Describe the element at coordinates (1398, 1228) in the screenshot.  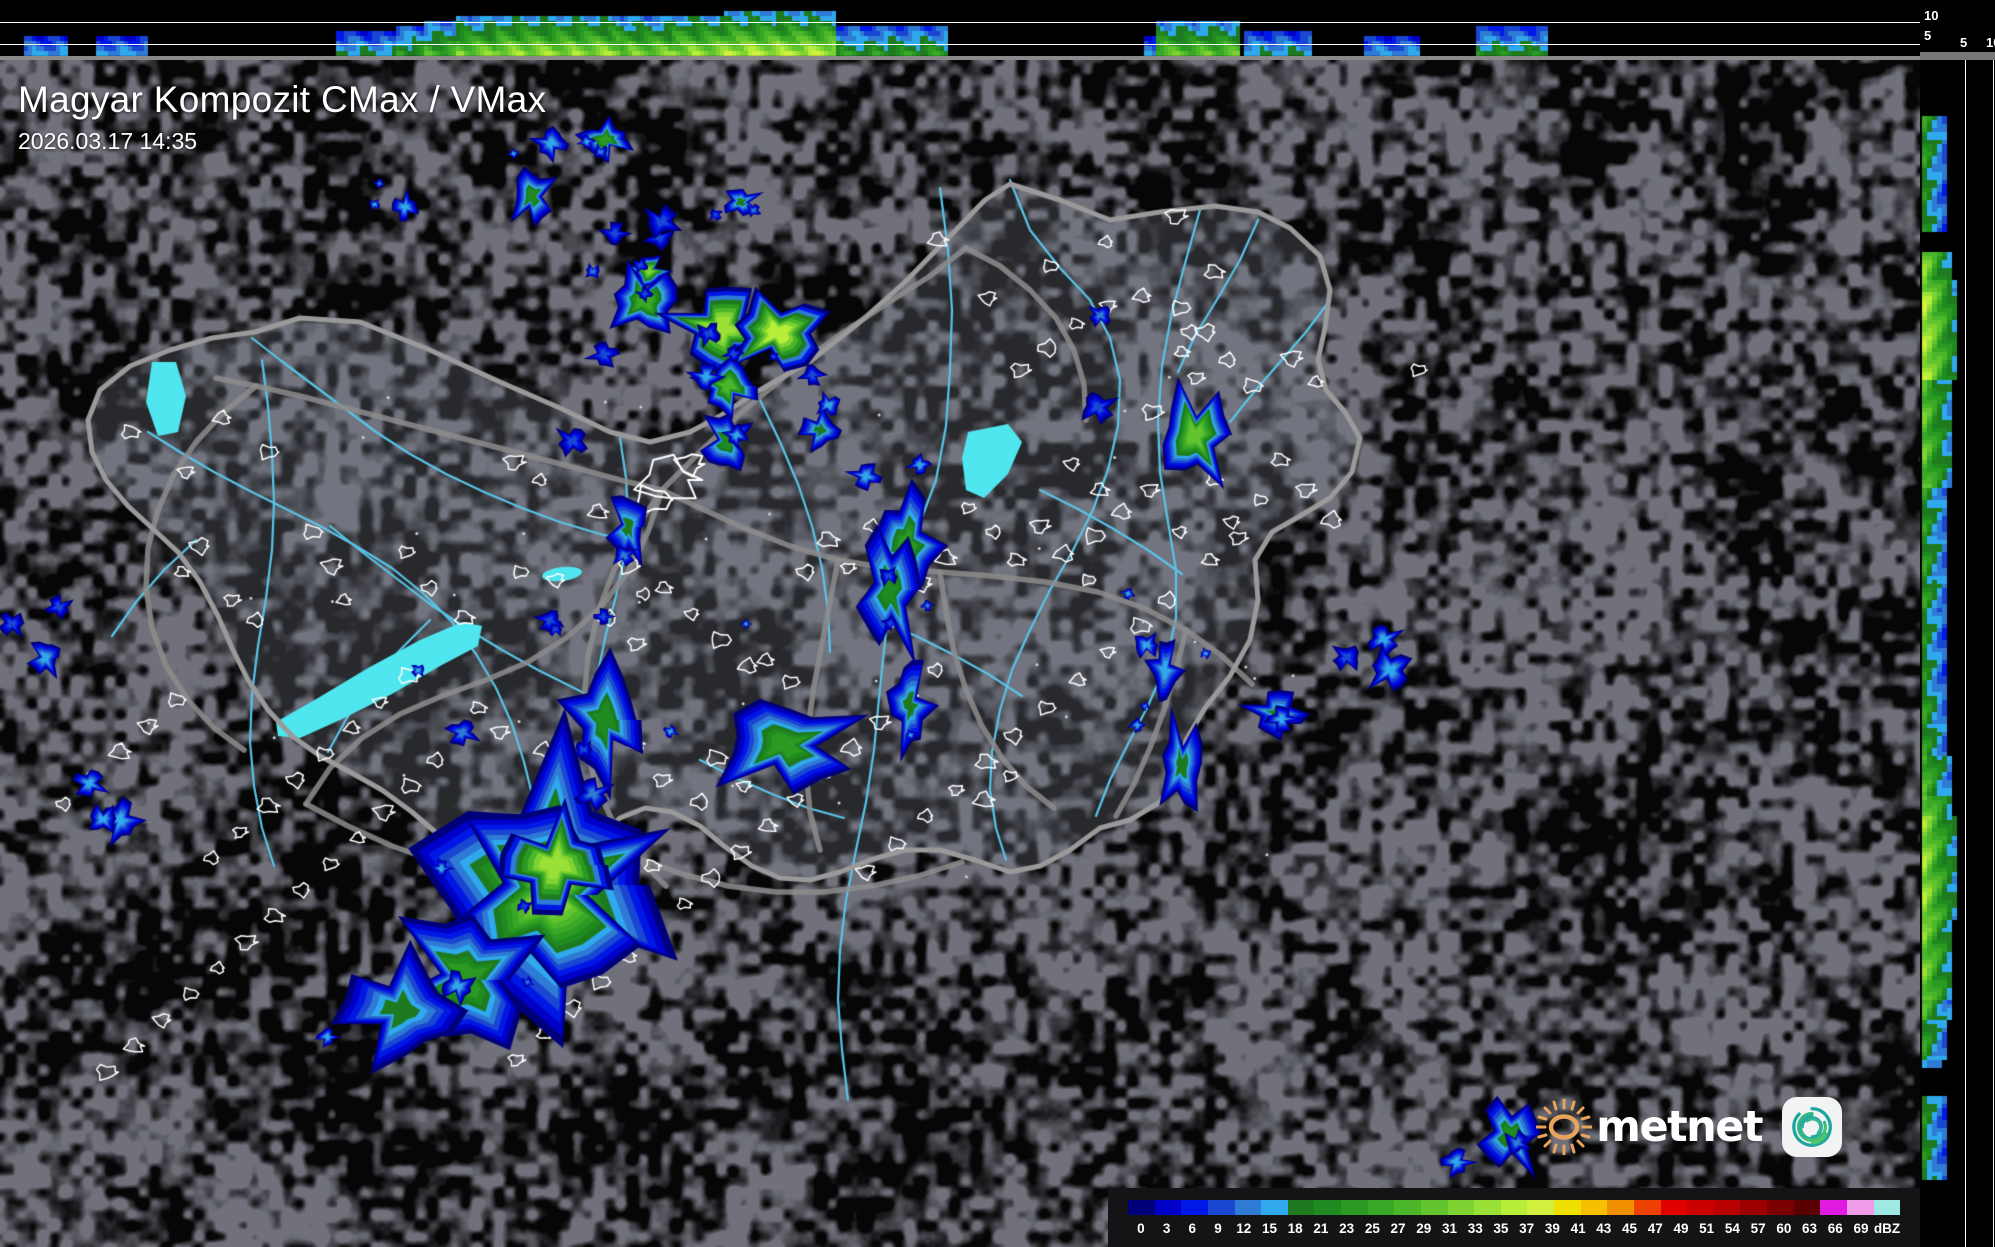
I see `colorbar-tick: 27` at that location.